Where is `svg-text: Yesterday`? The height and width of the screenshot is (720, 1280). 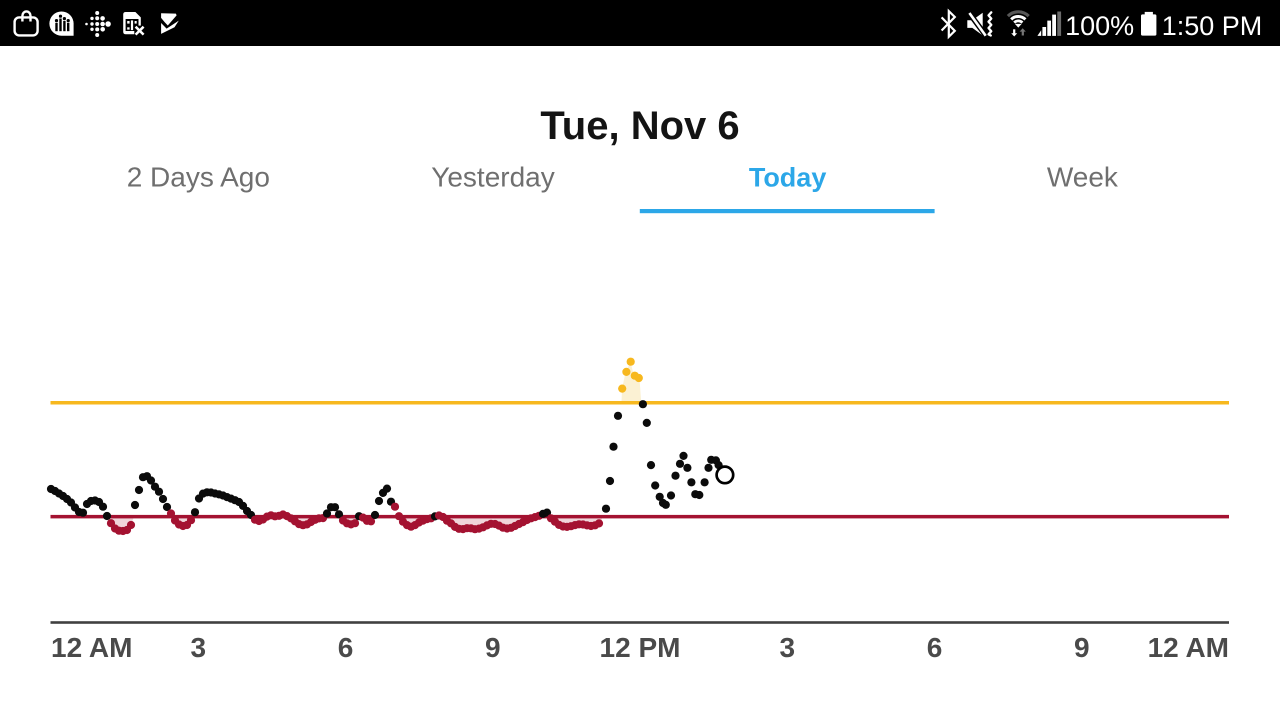
svg-text: Yesterday is located at coordinates (493, 177).